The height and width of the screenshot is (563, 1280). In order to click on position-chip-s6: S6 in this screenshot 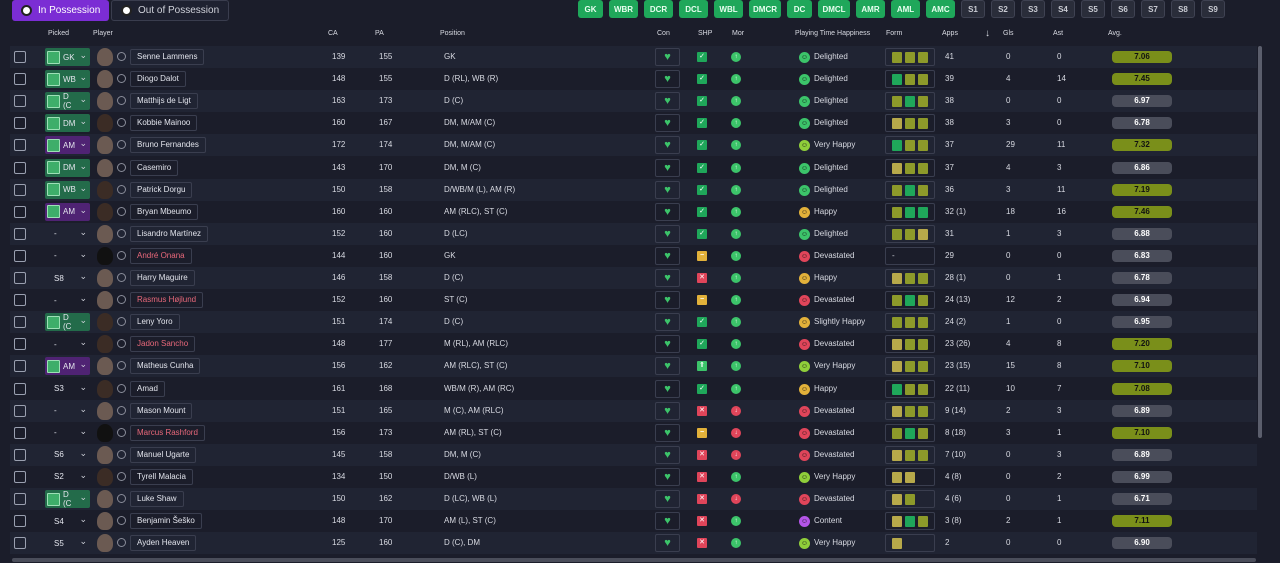, I will do `click(1123, 9)`.